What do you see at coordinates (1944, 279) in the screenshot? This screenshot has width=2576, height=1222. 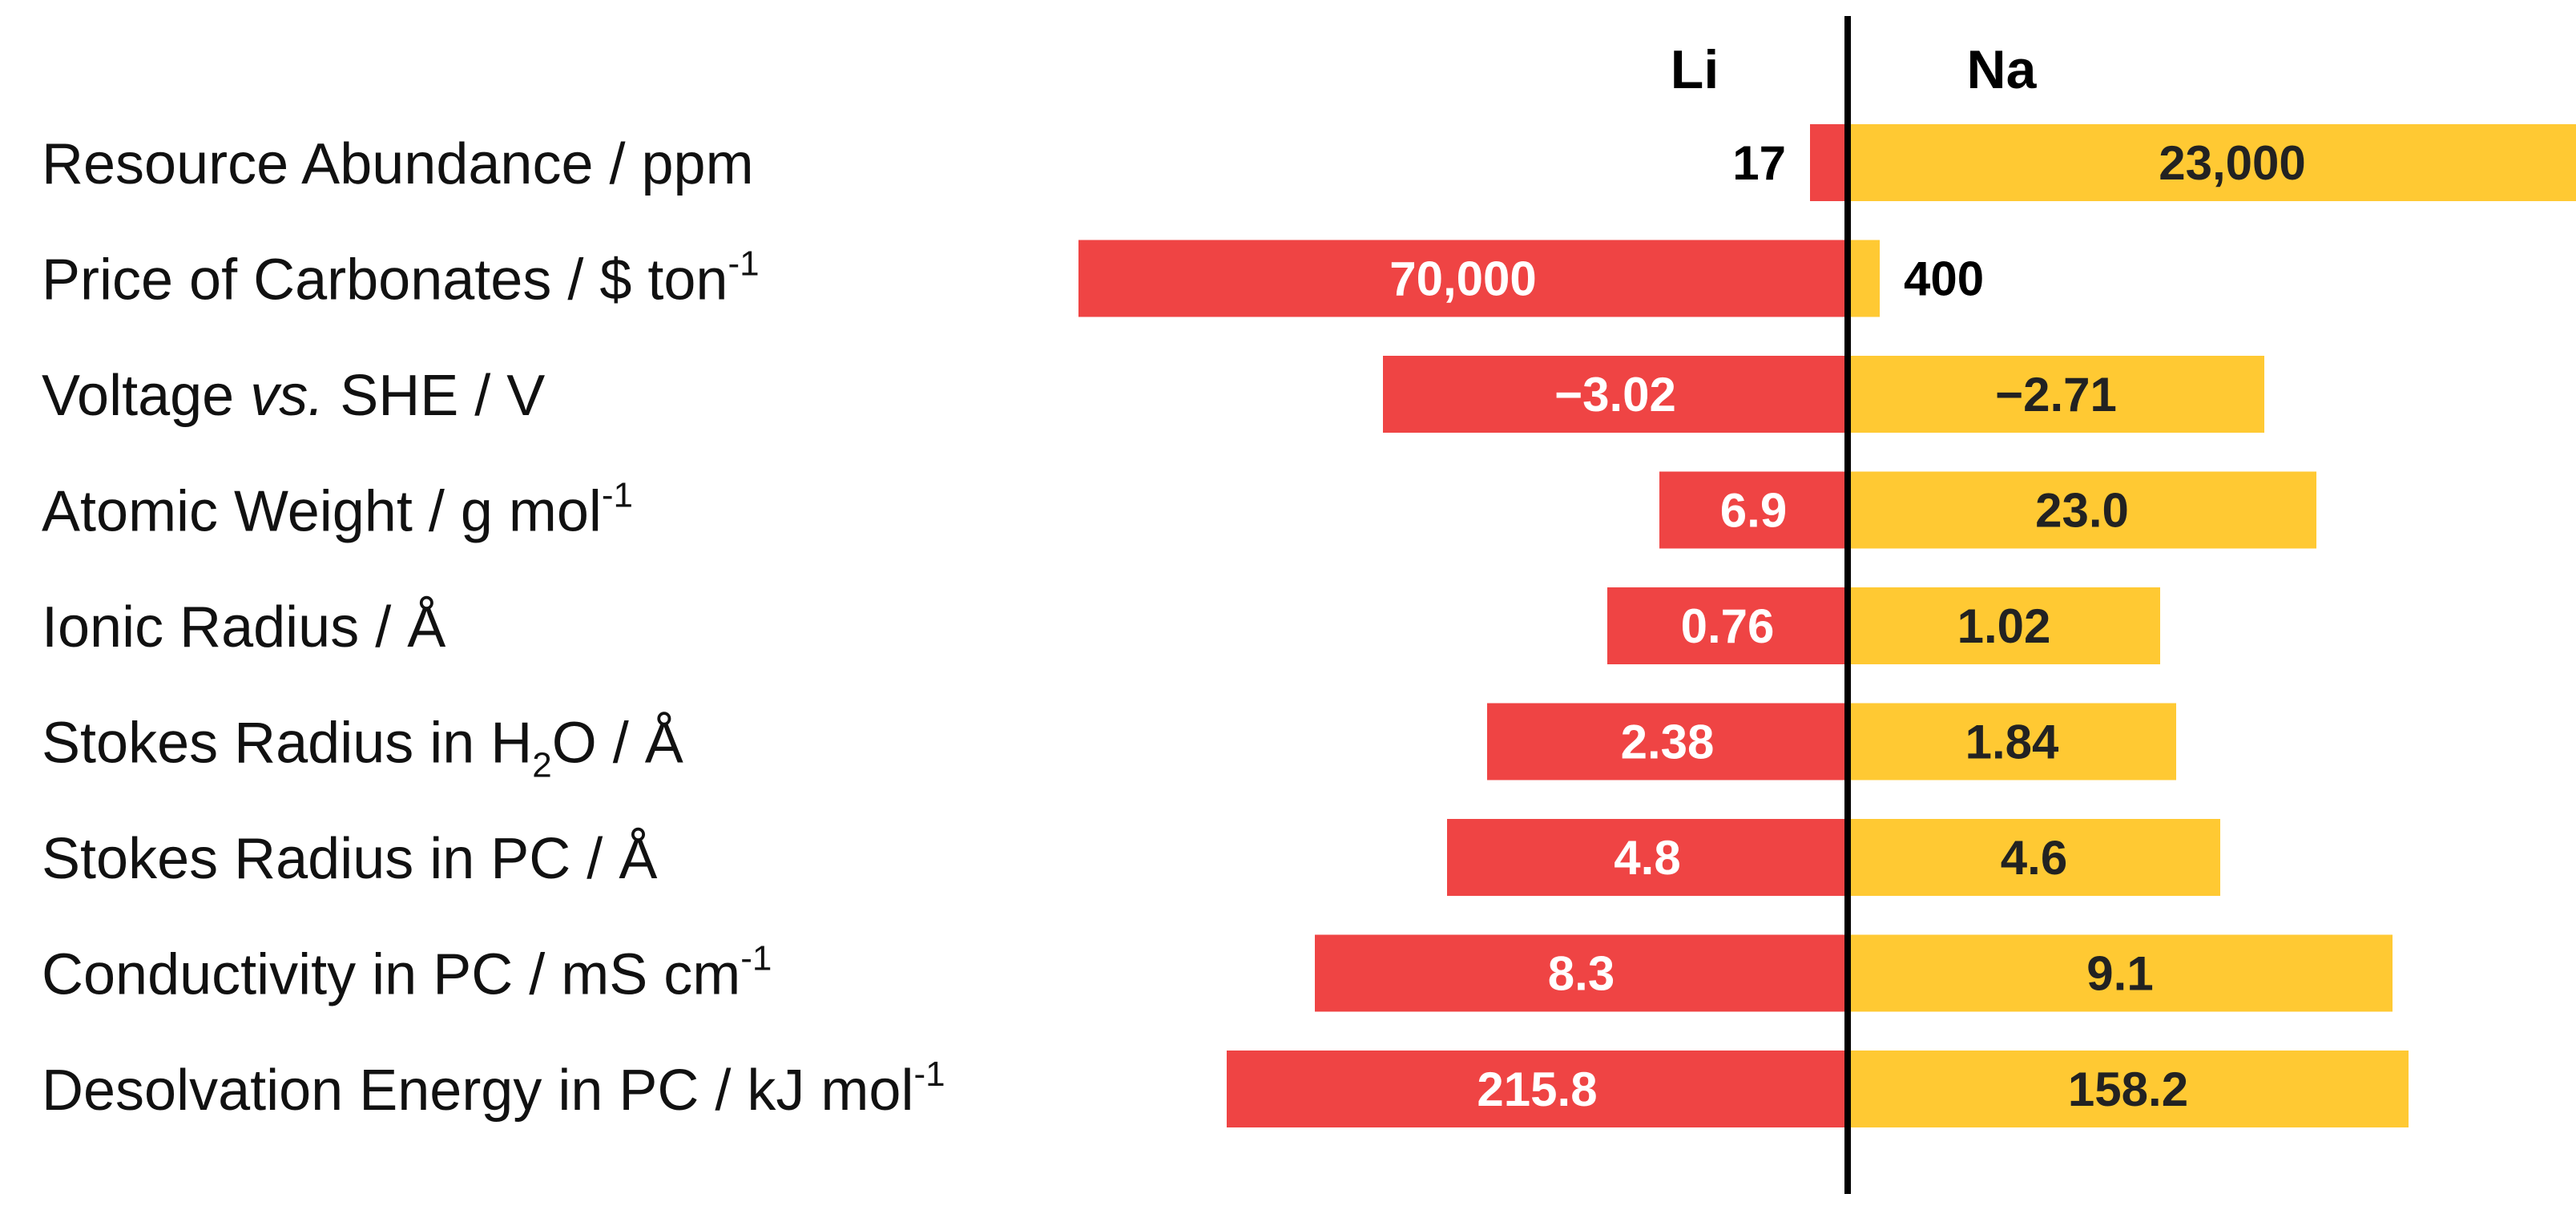 I see `na-value-label: 400` at bounding box center [1944, 279].